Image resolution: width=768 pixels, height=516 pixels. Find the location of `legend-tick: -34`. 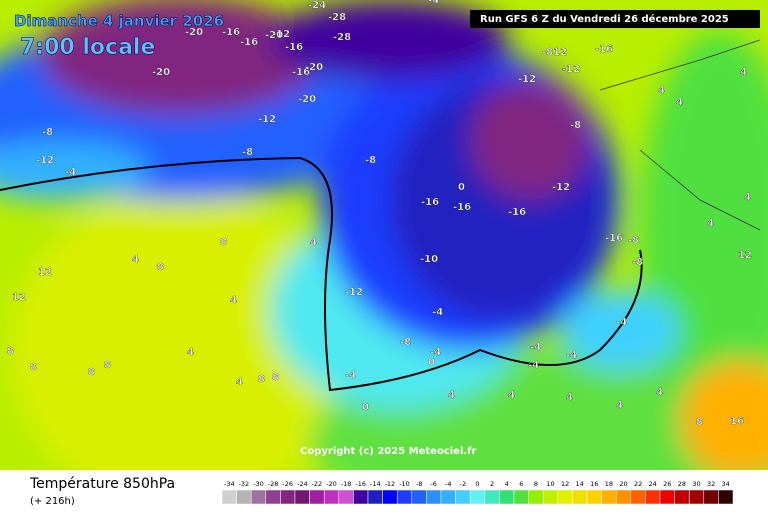

legend-tick: -34 is located at coordinates (229, 484).